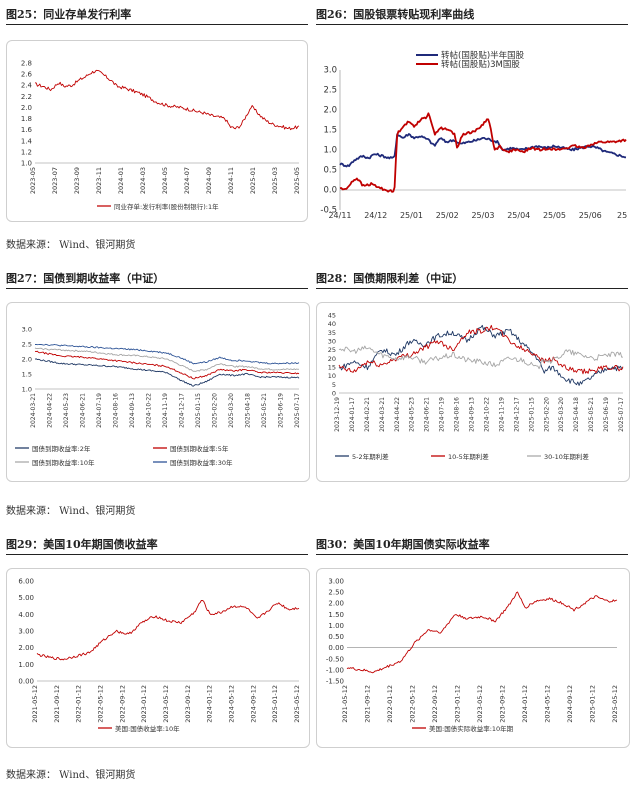  Describe the element at coordinates (337, 414) in the screenshot. I see `x-tick-label: 2023-12-19` at that location.